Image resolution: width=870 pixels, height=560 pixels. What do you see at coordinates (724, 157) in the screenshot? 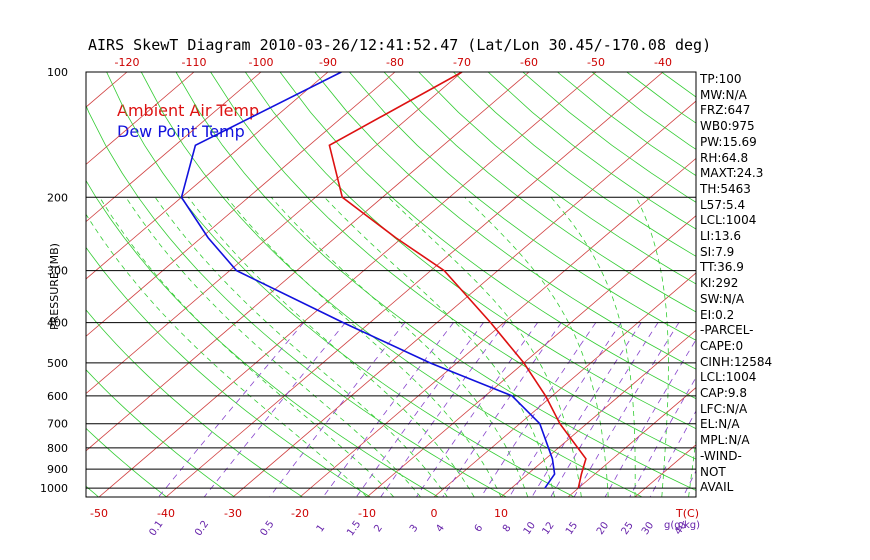
I see `index-item: RH:64.8` at bounding box center [724, 157].